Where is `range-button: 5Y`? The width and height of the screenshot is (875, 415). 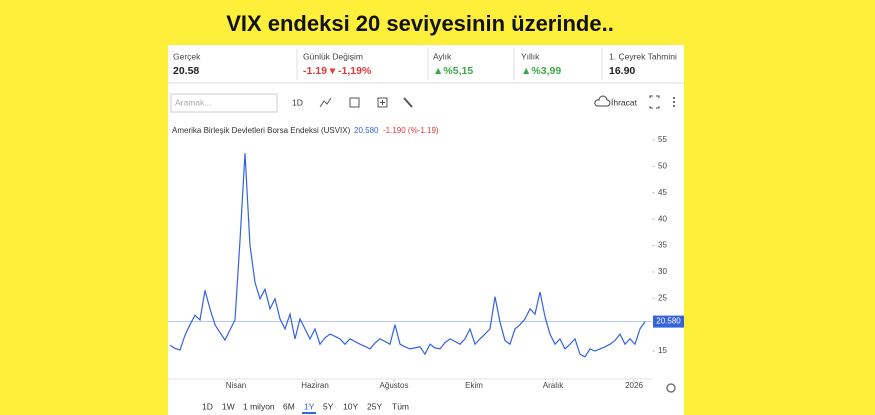
range-button: 5Y is located at coordinates (328, 406).